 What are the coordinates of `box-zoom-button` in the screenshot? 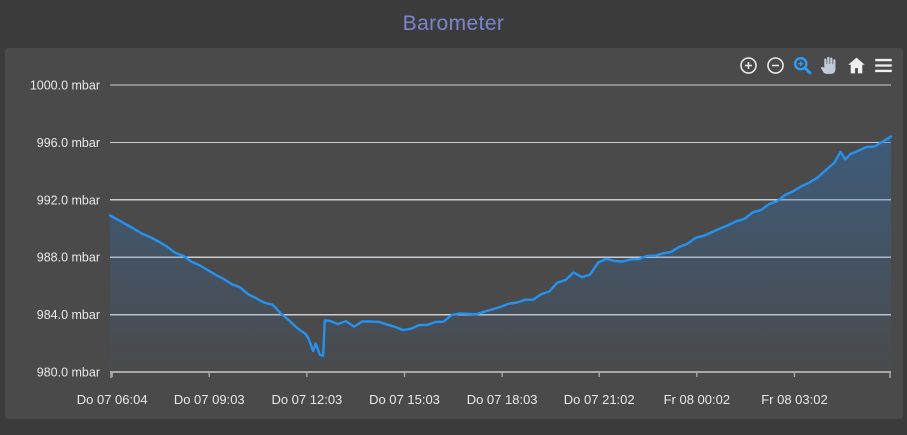 It's located at (802, 65).